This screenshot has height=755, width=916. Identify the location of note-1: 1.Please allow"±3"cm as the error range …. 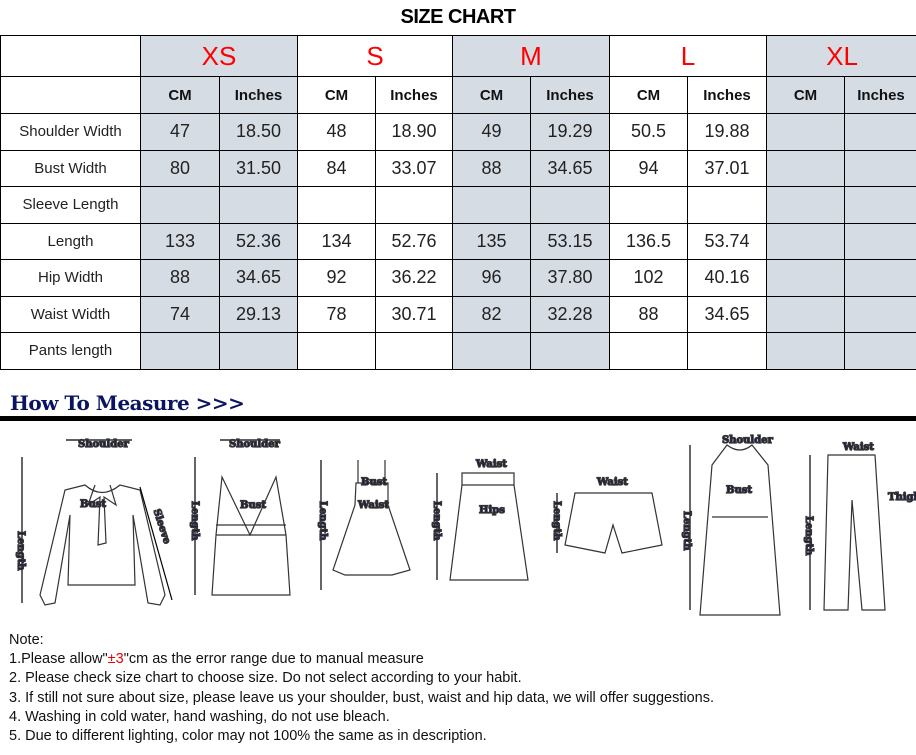
(361, 659).